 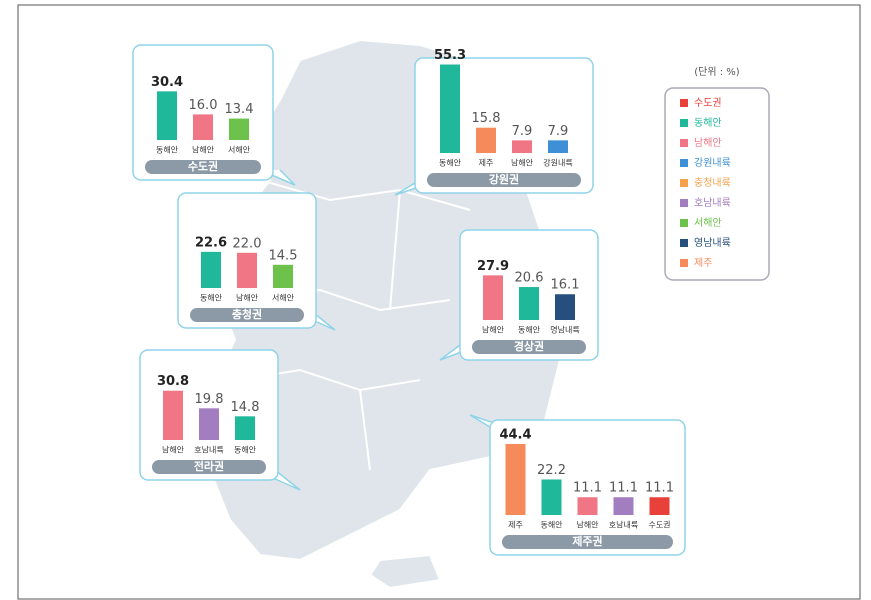 What do you see at coordinates (708, 122) in the screenshot?
I see `legend-label: 동해안` at bounding box center [708, 122].